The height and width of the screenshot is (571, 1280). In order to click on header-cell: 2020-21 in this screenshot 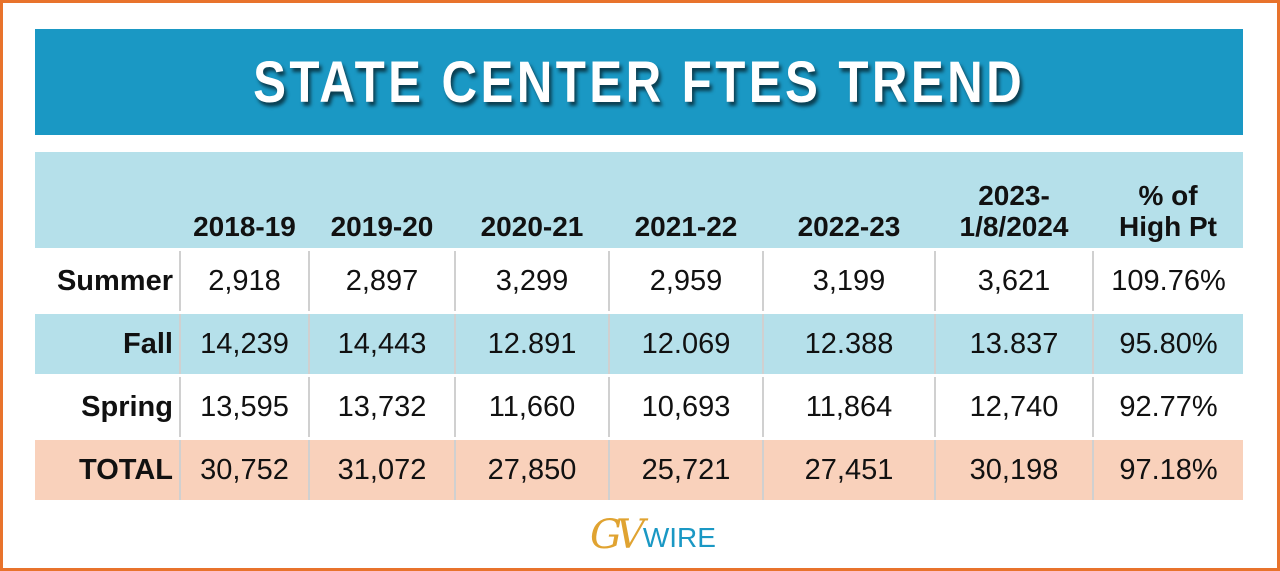, I will do `click(532, 201)`.